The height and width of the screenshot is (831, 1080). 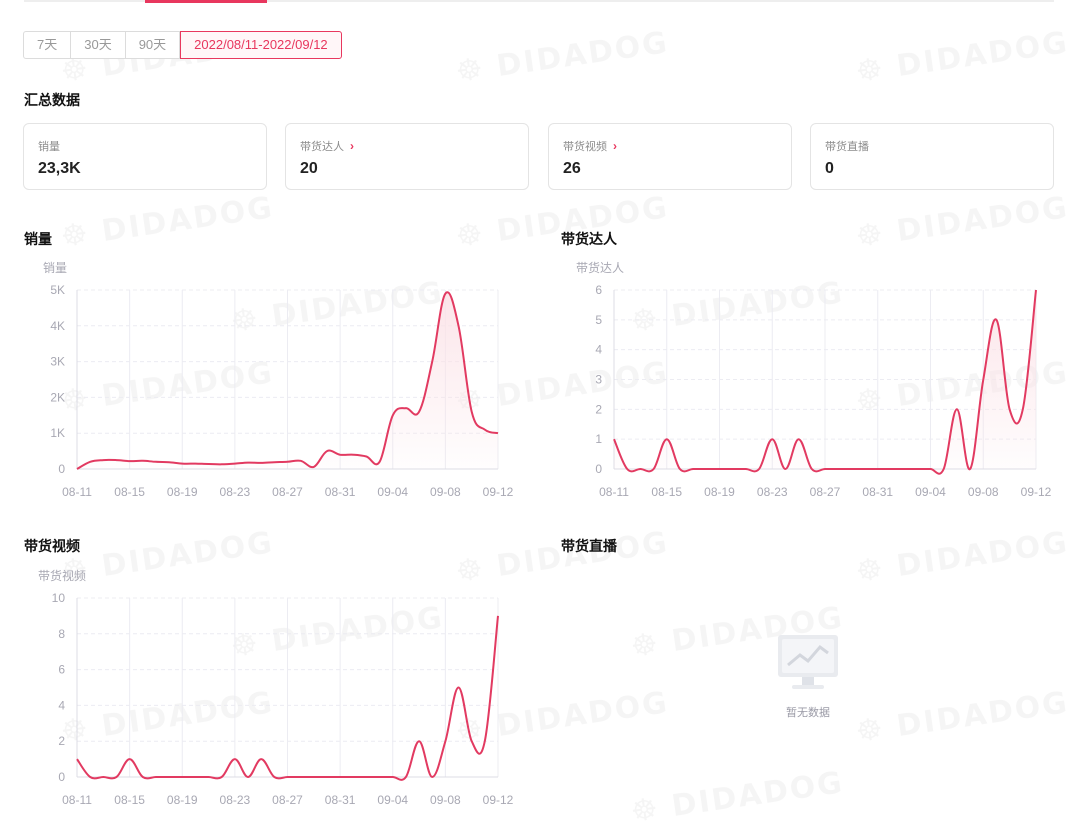 I want to click on card-label: 带货视频, so click(x=585, y=147).